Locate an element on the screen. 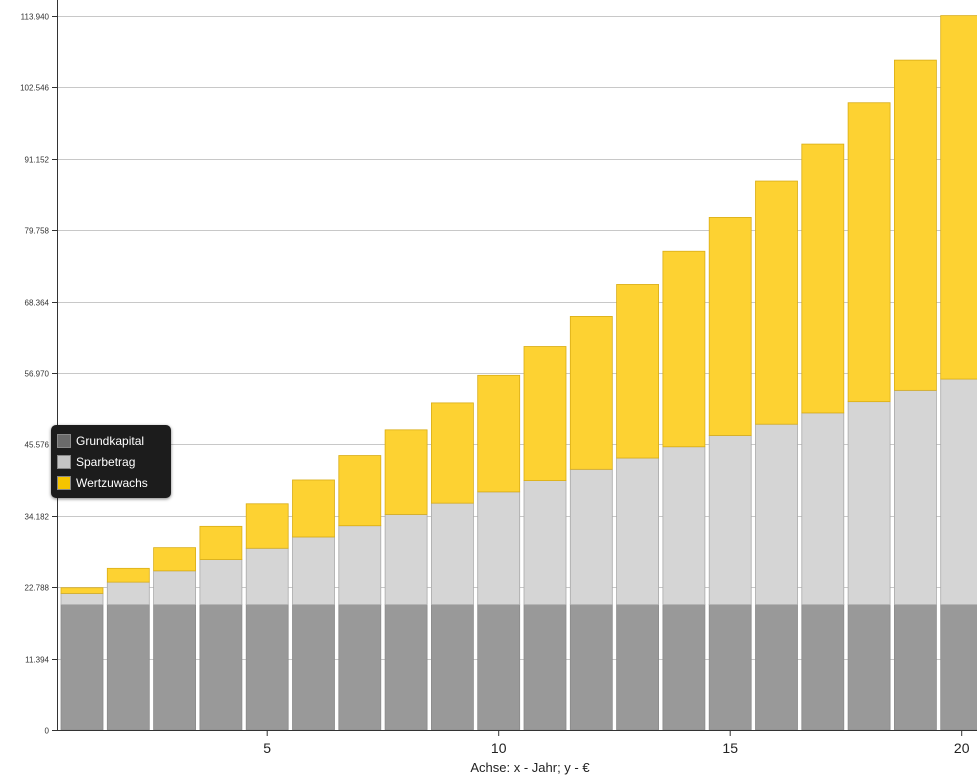  y-tick-label: 56.970 is located at coordinates (37, 374).